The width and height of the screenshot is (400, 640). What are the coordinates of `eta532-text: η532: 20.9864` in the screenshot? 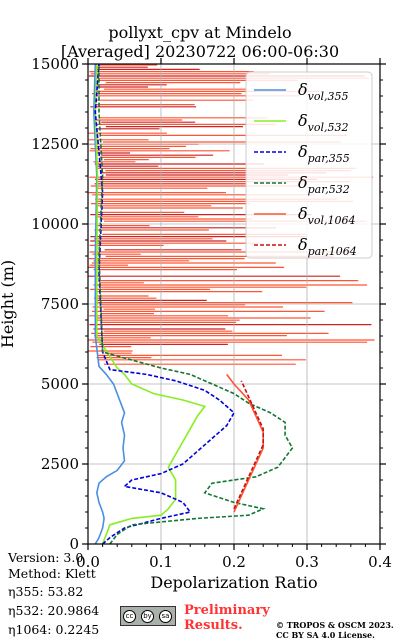 It's located at (54, 610).